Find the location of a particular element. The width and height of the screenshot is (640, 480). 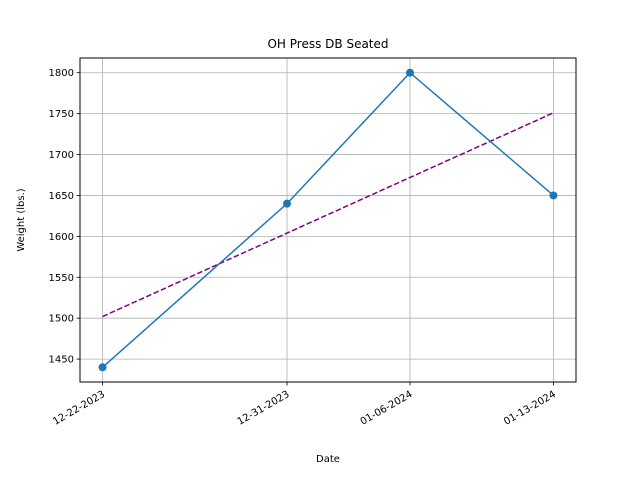

y-tick-label: 1800 is located at coordinates (61, 73).